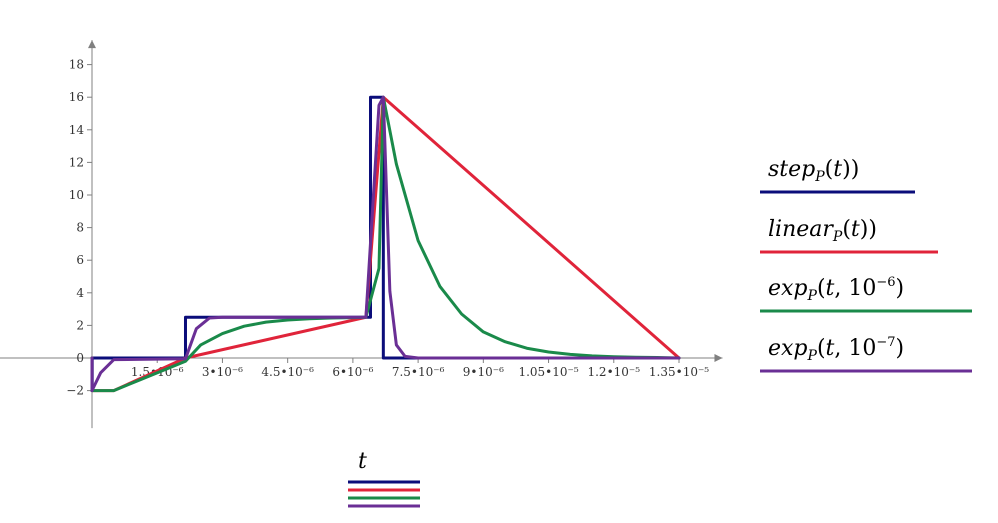 Image resolution: width=998 pixels, height=523 pixels. I want to click on y-tick-label: 14, so click(77, 130).